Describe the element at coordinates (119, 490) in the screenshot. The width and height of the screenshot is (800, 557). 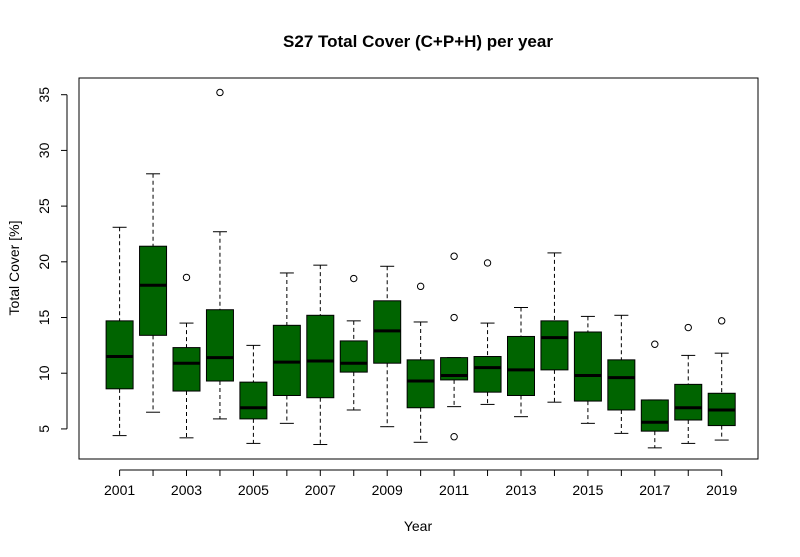
I see `x-tick-label: 2001` at that location.